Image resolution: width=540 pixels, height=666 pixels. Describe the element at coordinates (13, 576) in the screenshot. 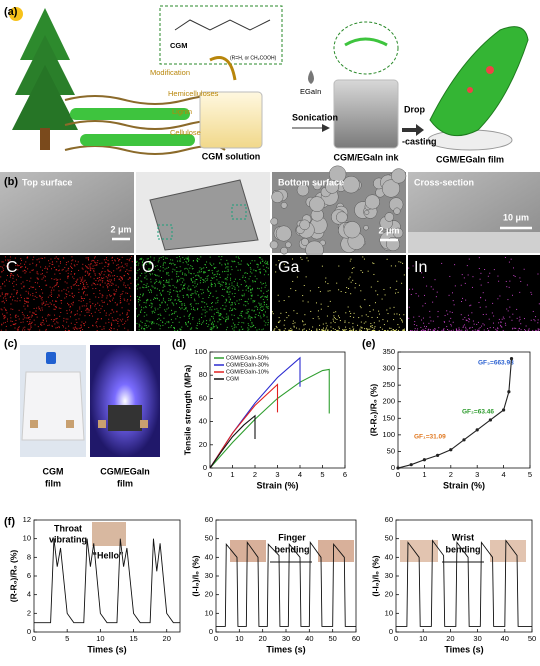

I see `y-axis-label: (R-R₀)/R₀ (%)` at that location.